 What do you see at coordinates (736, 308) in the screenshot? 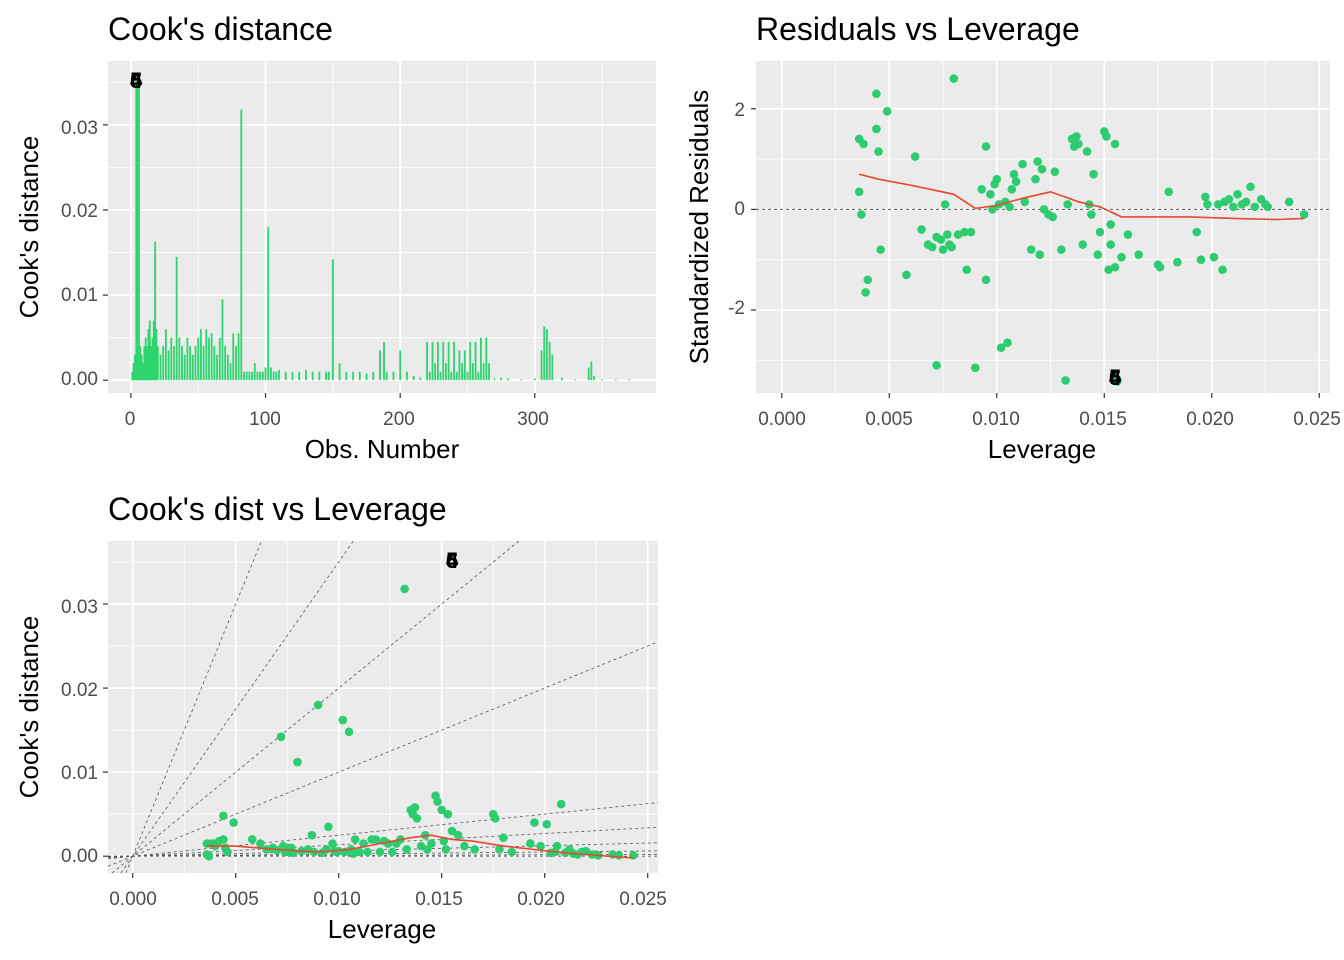
I see `y-tick-label: -2` at bounding box center [736, 308].